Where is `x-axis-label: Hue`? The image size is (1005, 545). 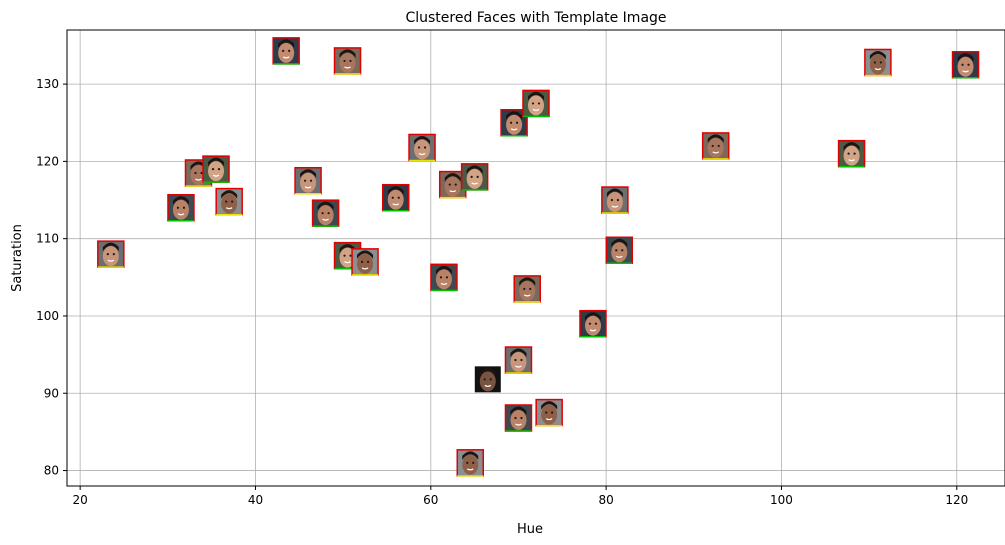 x-axis-label: Hue is located at coordinates (530, 529).